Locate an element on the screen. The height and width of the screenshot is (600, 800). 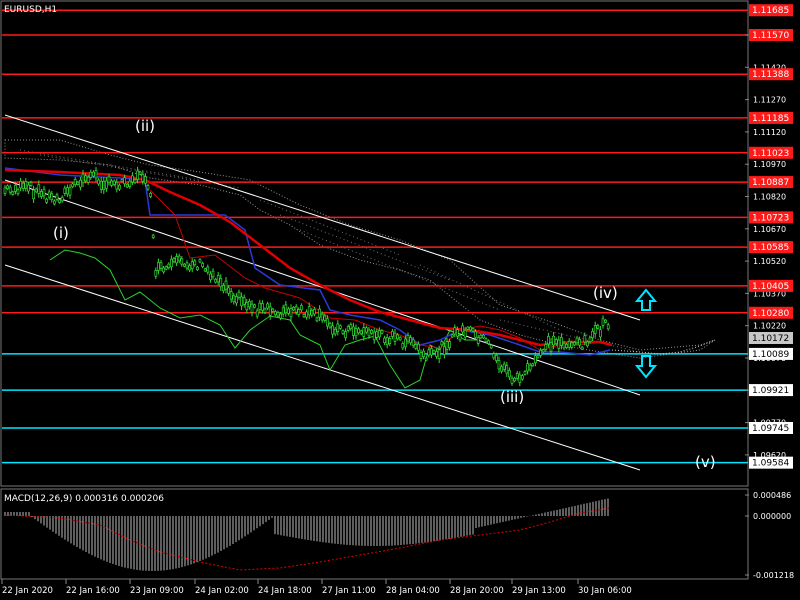
cyan-level-tag-text: 1.10089 is located at coordinates (770, 355).